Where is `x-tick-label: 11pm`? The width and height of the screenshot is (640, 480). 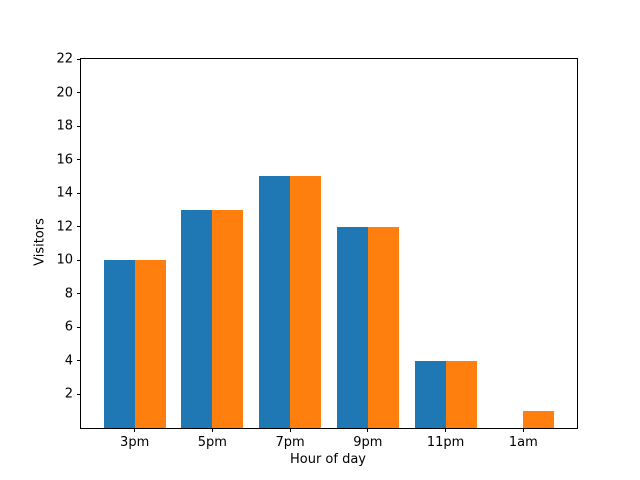 x-tick-label: 11pm is located at coordinates (445, 442).